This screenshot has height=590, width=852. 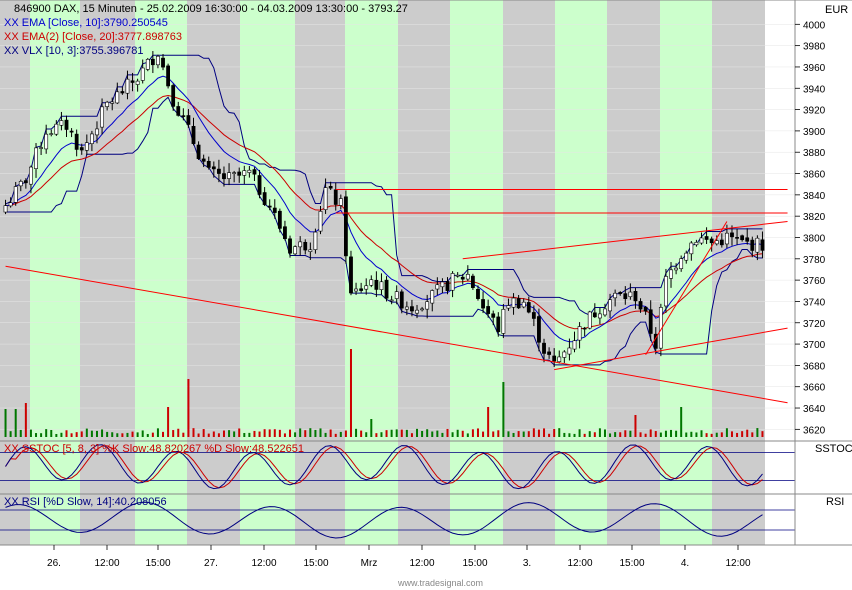 I want to click on price-tick-label: 3980, so click(x=814, y=47).